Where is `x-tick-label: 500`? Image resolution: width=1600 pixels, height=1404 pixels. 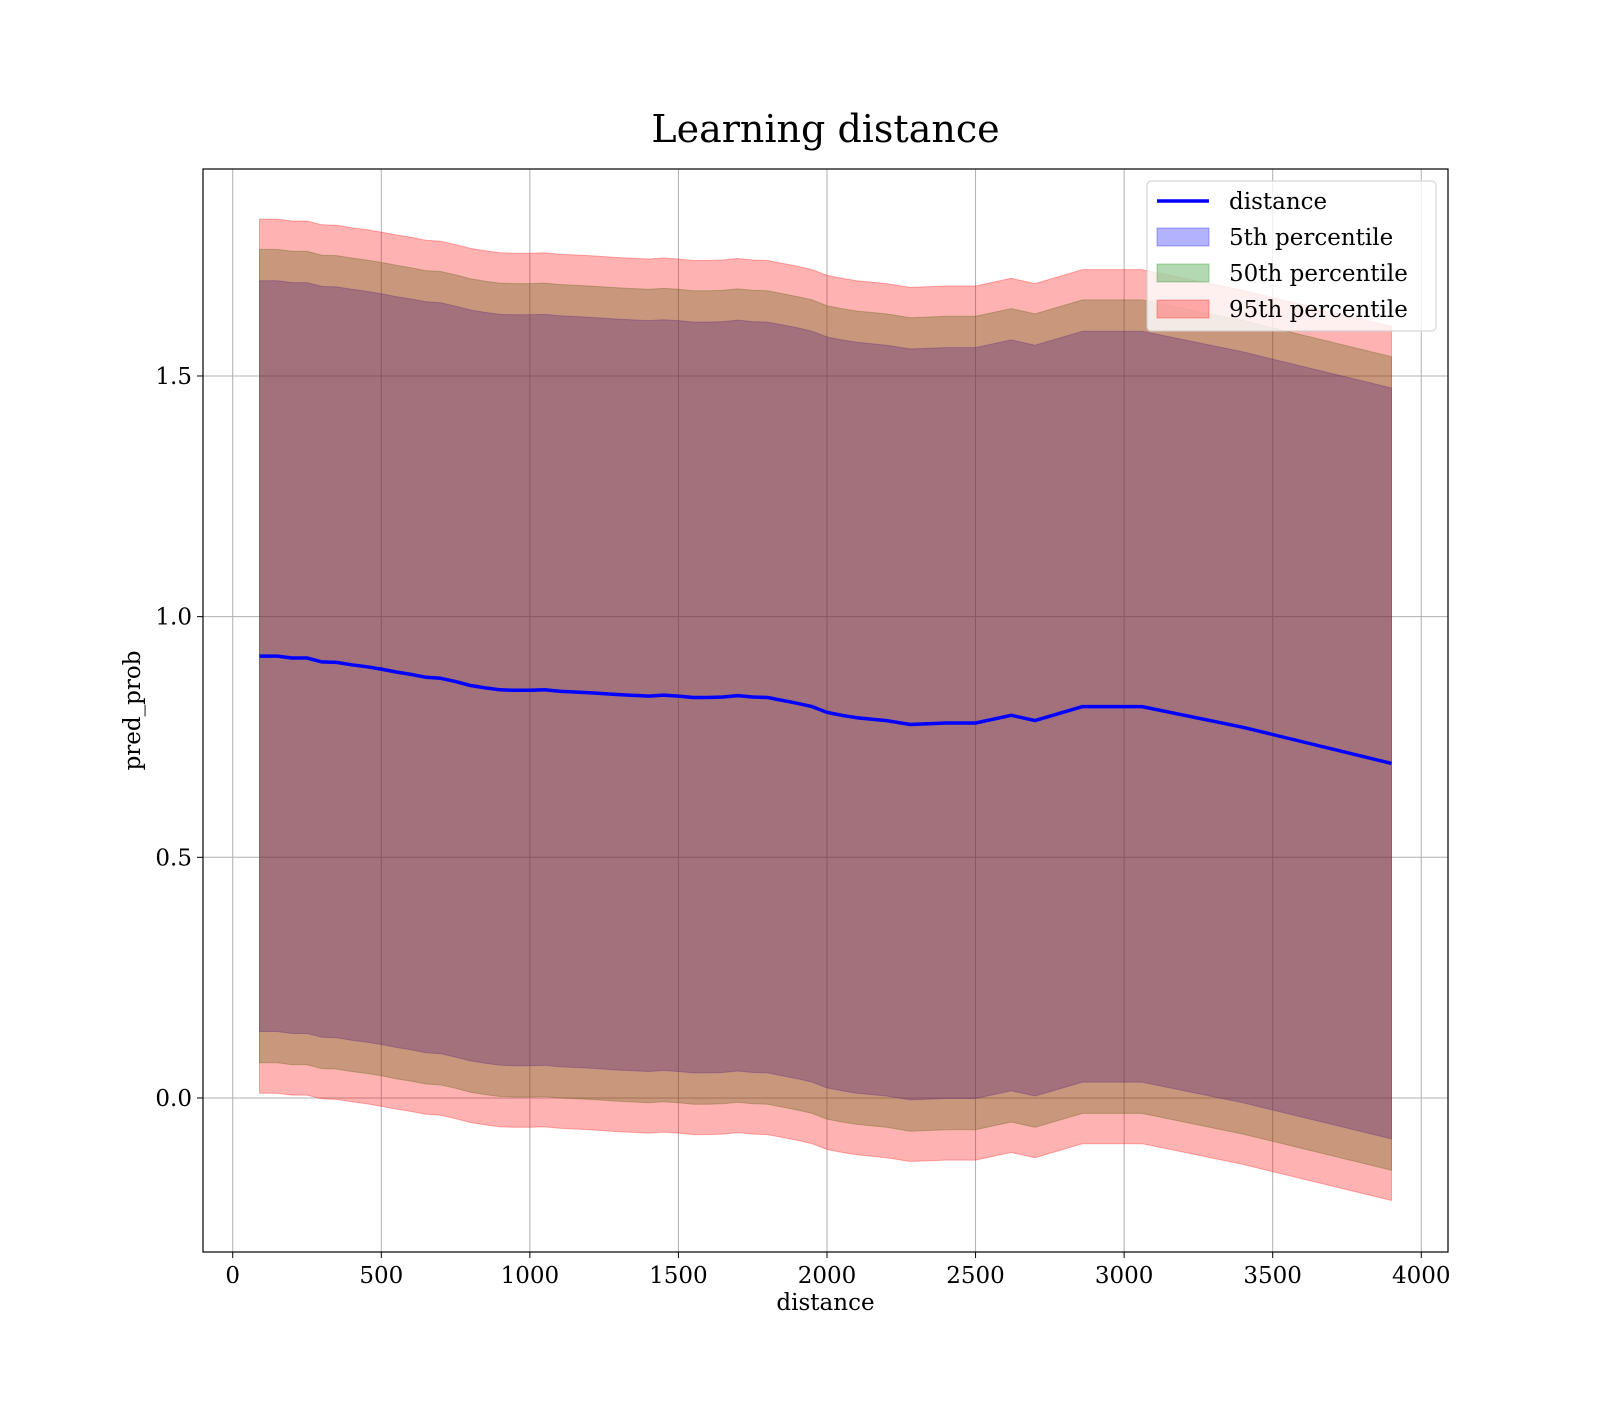
x-tick-label: 500 is located at coordinates (381, 1276).